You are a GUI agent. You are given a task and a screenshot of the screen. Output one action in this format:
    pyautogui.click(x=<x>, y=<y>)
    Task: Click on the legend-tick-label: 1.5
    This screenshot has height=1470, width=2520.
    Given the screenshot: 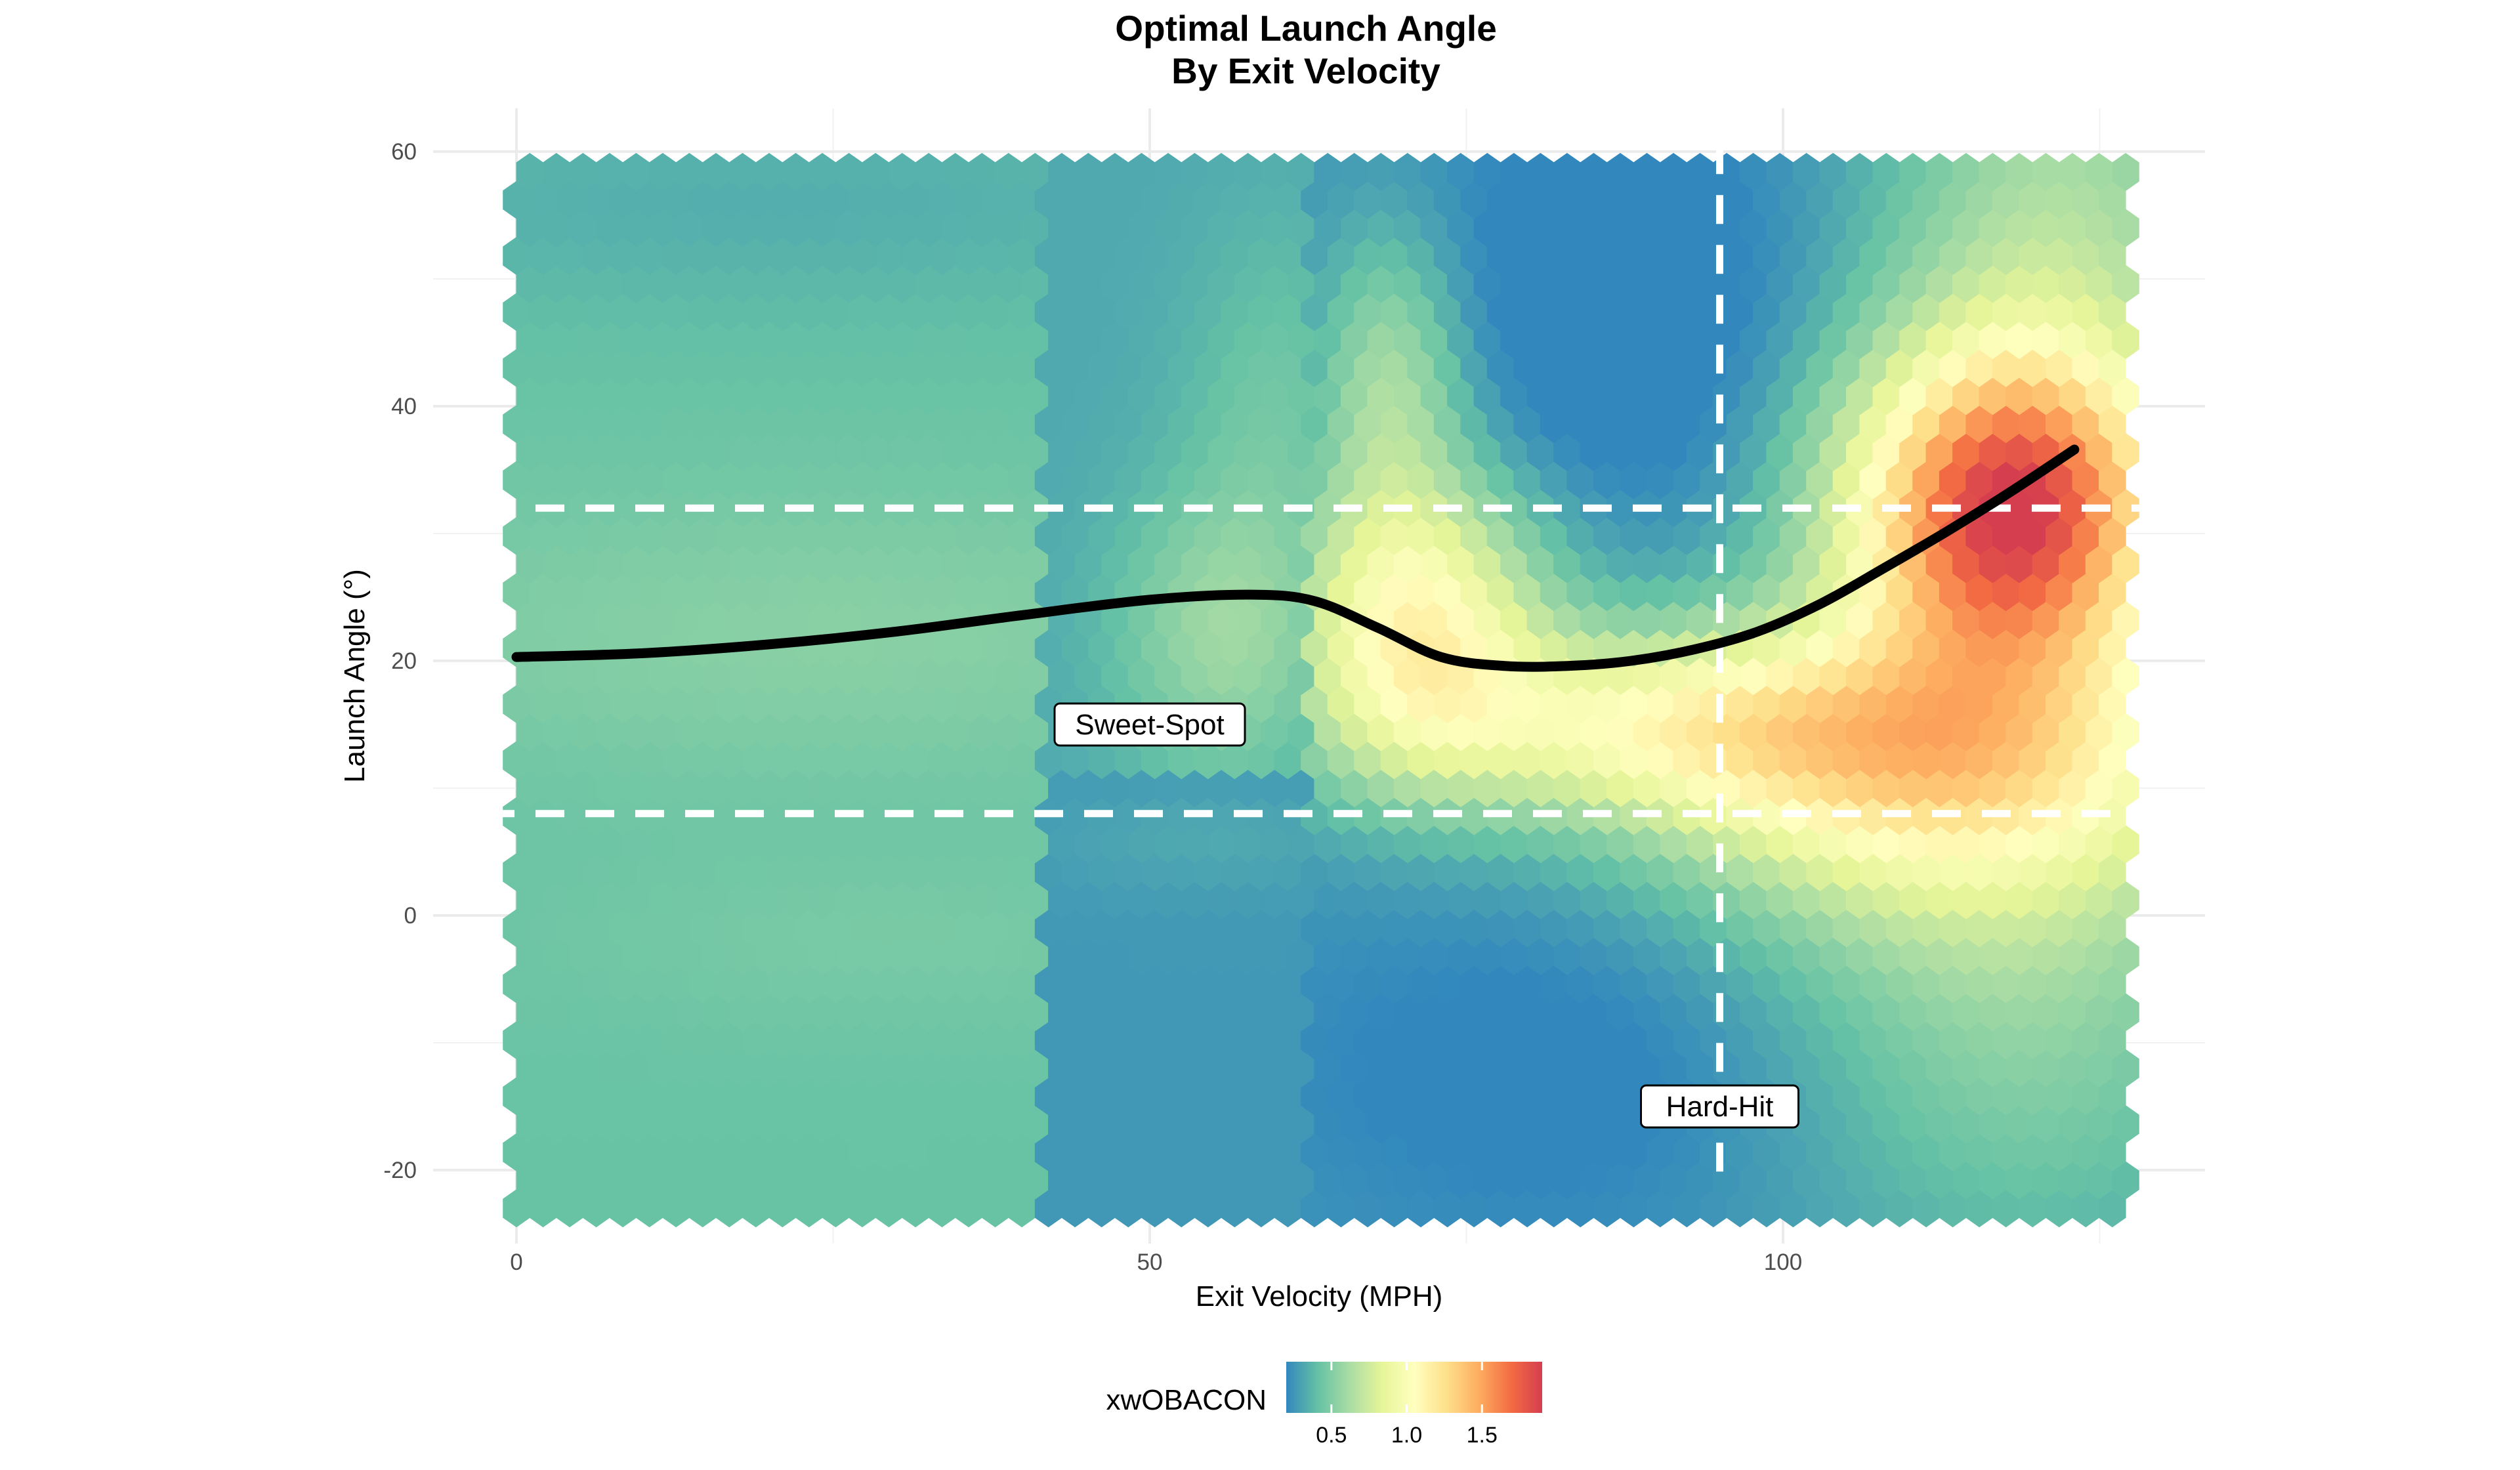 What is the action you would take?
    pyautogui.click(x=1482, y=1435)
    